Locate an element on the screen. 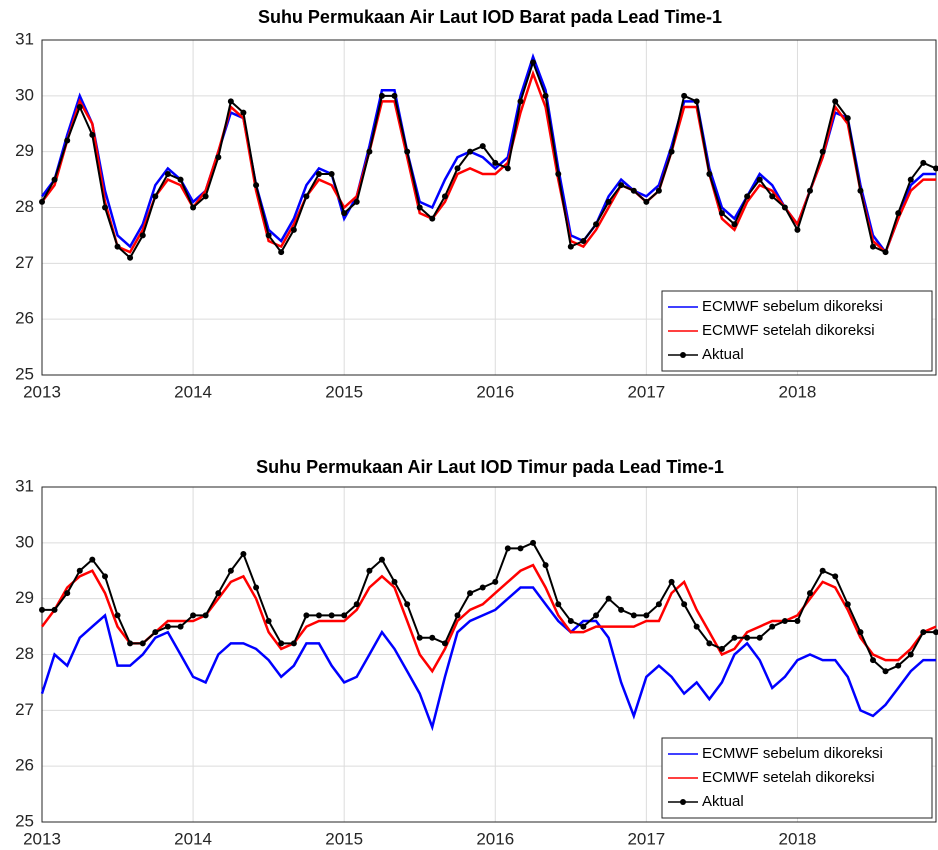 The width and height of the screenshot is (938, 850). legend-label: ECMWF sebelum dikoreksi is located at coordinates (792, 306).